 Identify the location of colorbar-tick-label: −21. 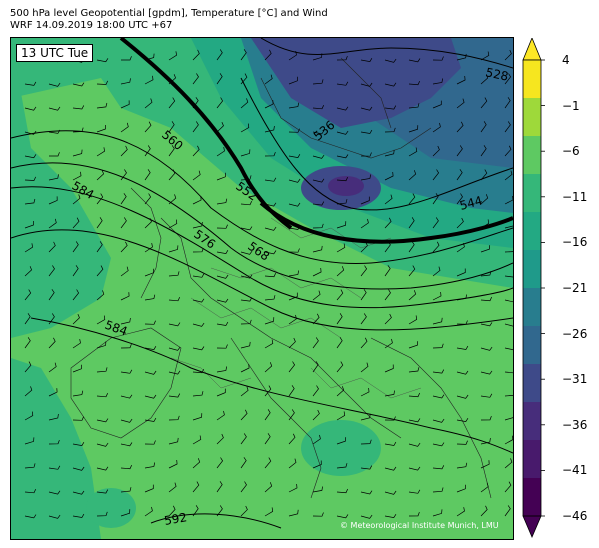
(575, 288).